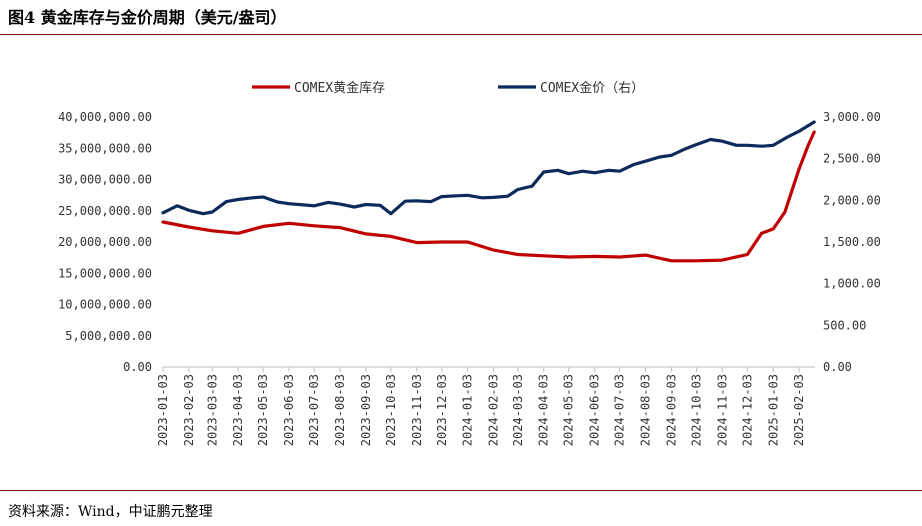 The width and height of the screenshot is (922, 526). What do you see at coordinates (105, 242) in the screenshot?
I see `y-left-tick-label: 20,000,000.00` at bounding box center [105, 242].